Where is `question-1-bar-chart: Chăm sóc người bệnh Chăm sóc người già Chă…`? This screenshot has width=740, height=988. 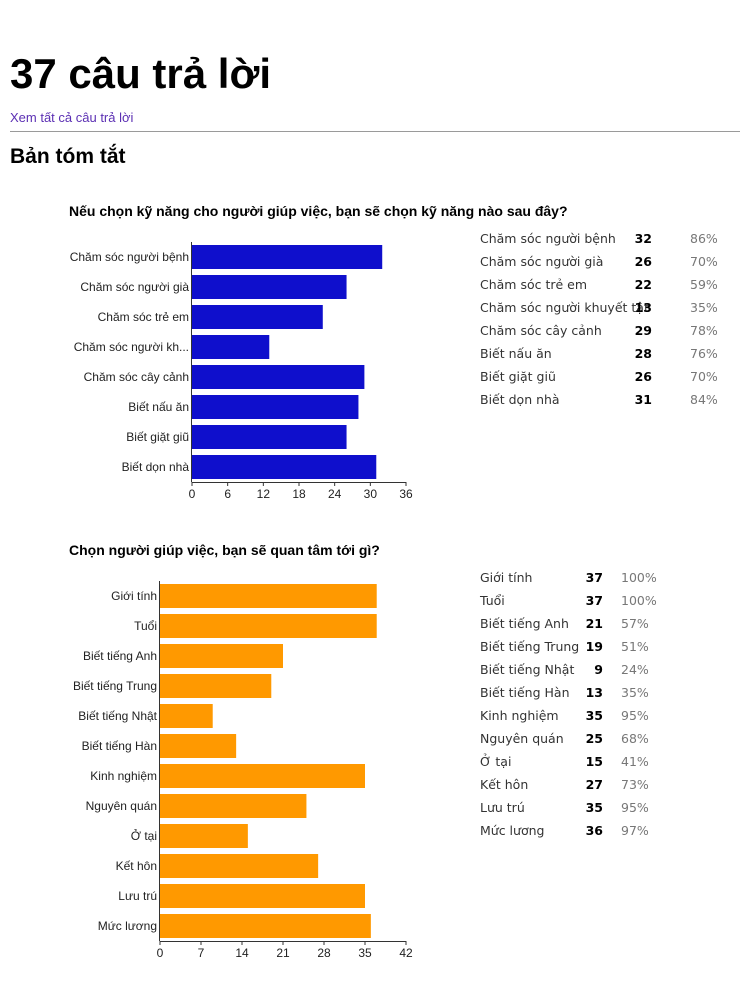 question-1-bar-chart: Chăm sóc người bệnh Chăm sóc người già Chă… is located at coordinates (241, 371).